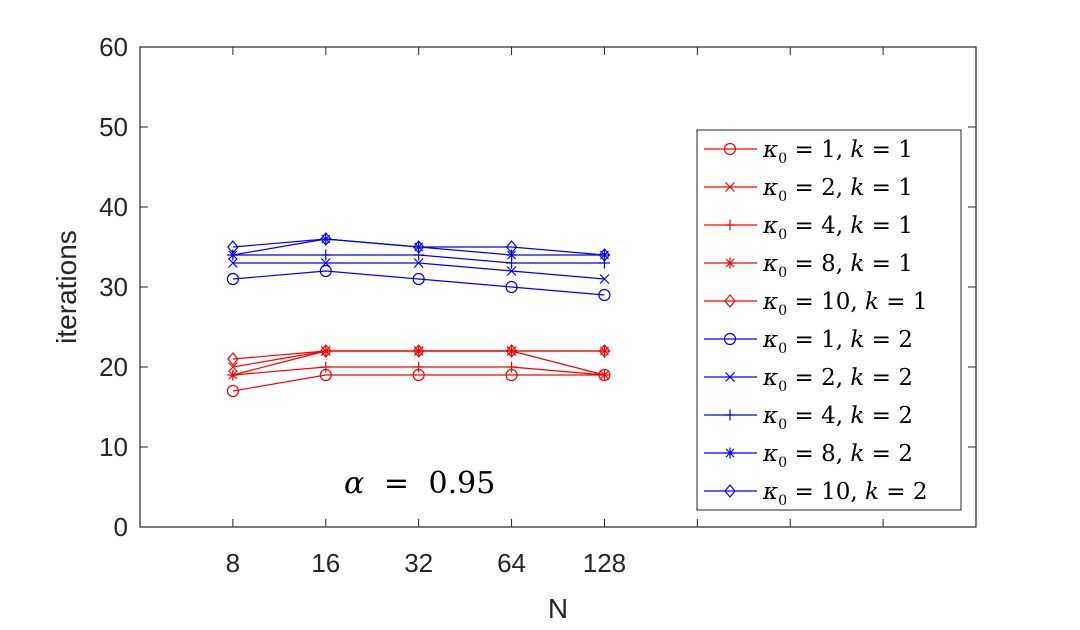  I want to click on legend-kappa-value: 2, so click(828, 378).